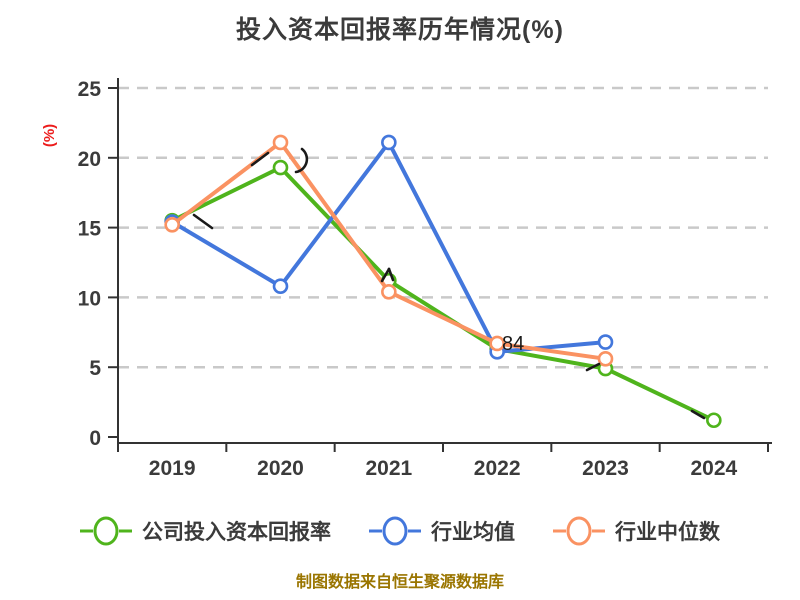  What do you see at coordinates (95, 438) in the screenshot?
I see `y-tick-label: 0` at bounding box center [95, 438].